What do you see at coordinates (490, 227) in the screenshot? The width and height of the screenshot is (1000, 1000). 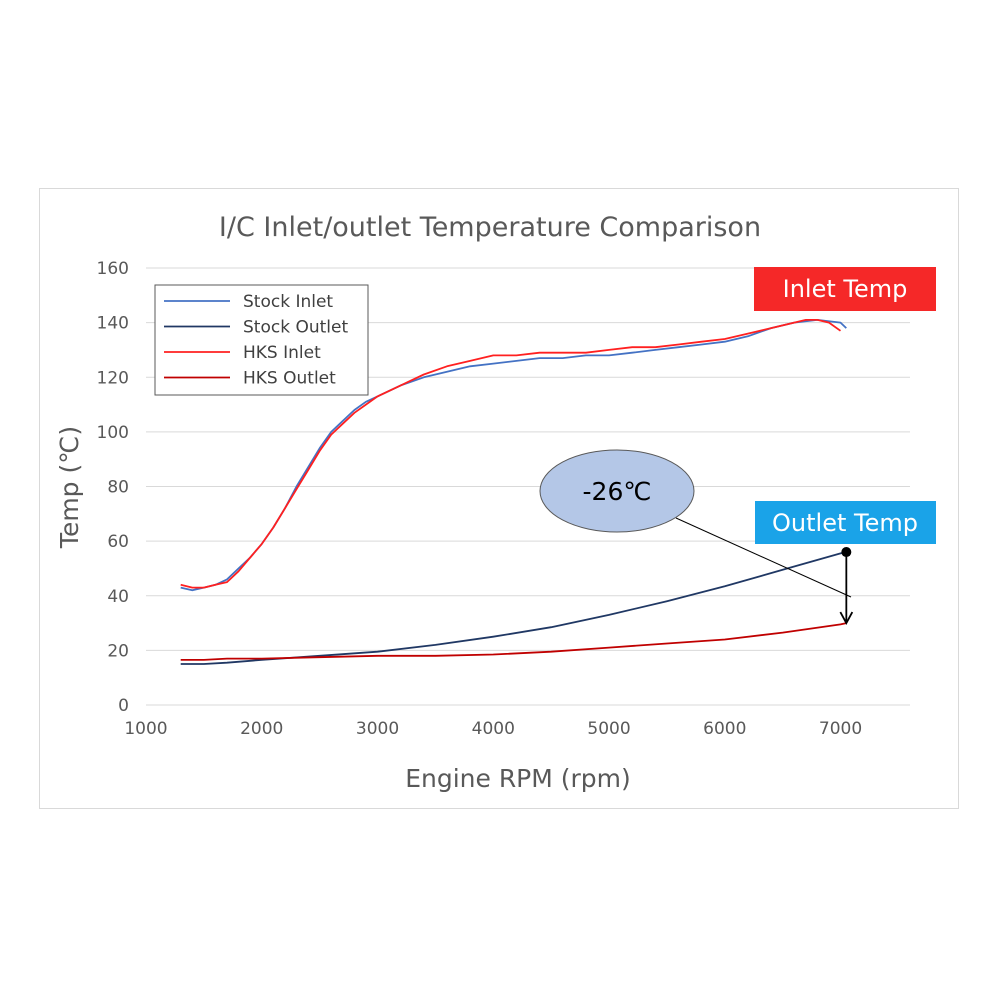 I see `chart-title: I/C Inlet/outlet Temperature Comparison` at bounding box center [490, 227].